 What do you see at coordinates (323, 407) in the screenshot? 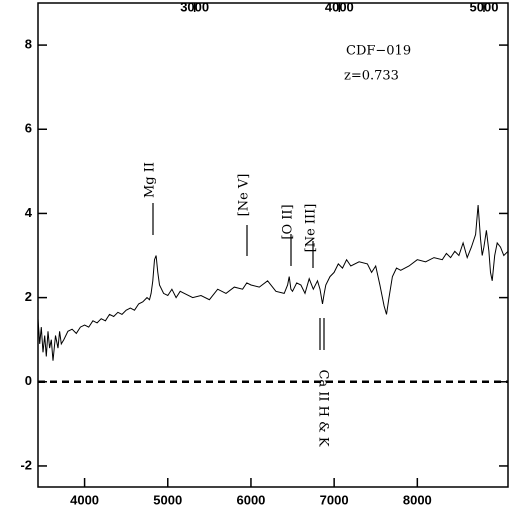
I see `line-label: Ca II H & K` at bounding box center [323, 407].